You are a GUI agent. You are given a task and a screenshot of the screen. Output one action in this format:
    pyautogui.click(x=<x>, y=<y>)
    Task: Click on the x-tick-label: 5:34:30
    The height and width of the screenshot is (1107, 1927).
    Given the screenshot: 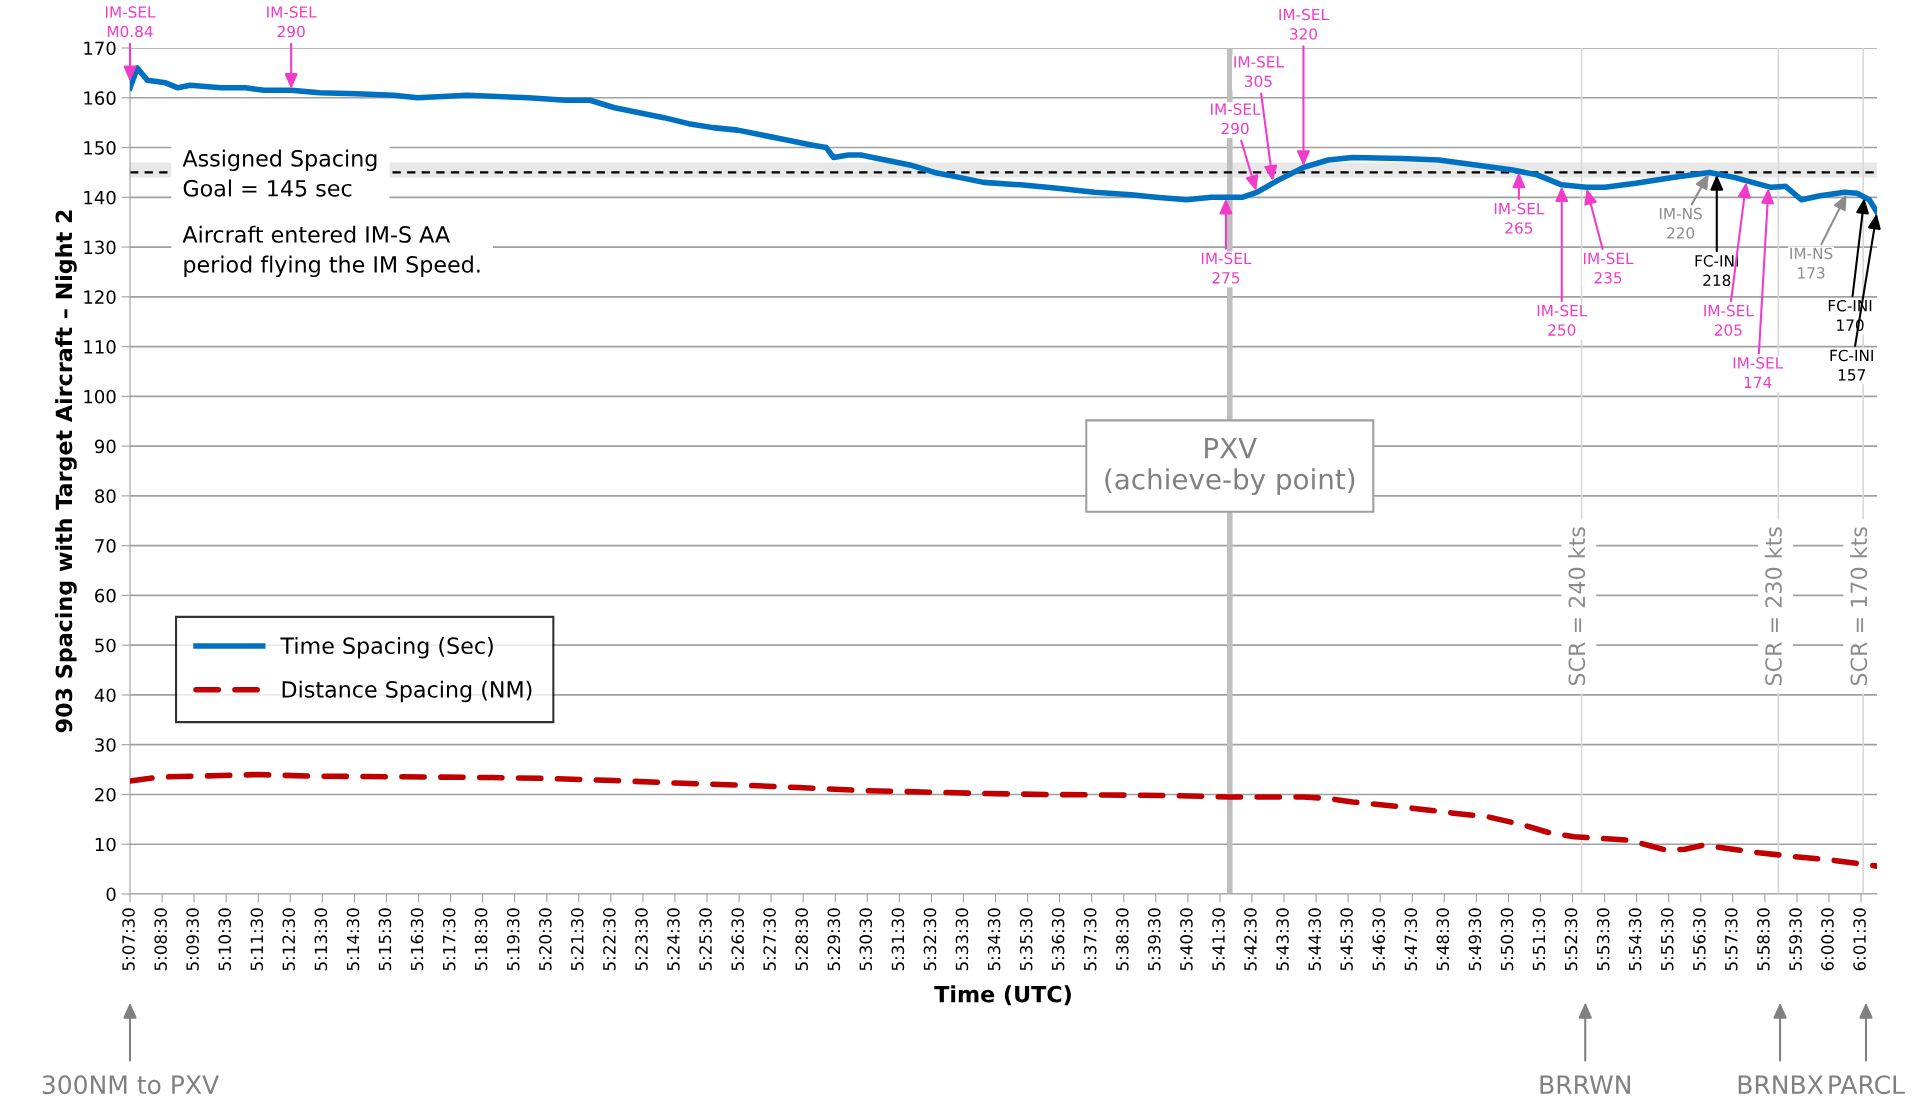 What is the action you would take?
    pyautogui.click(x=994, y=939)
    